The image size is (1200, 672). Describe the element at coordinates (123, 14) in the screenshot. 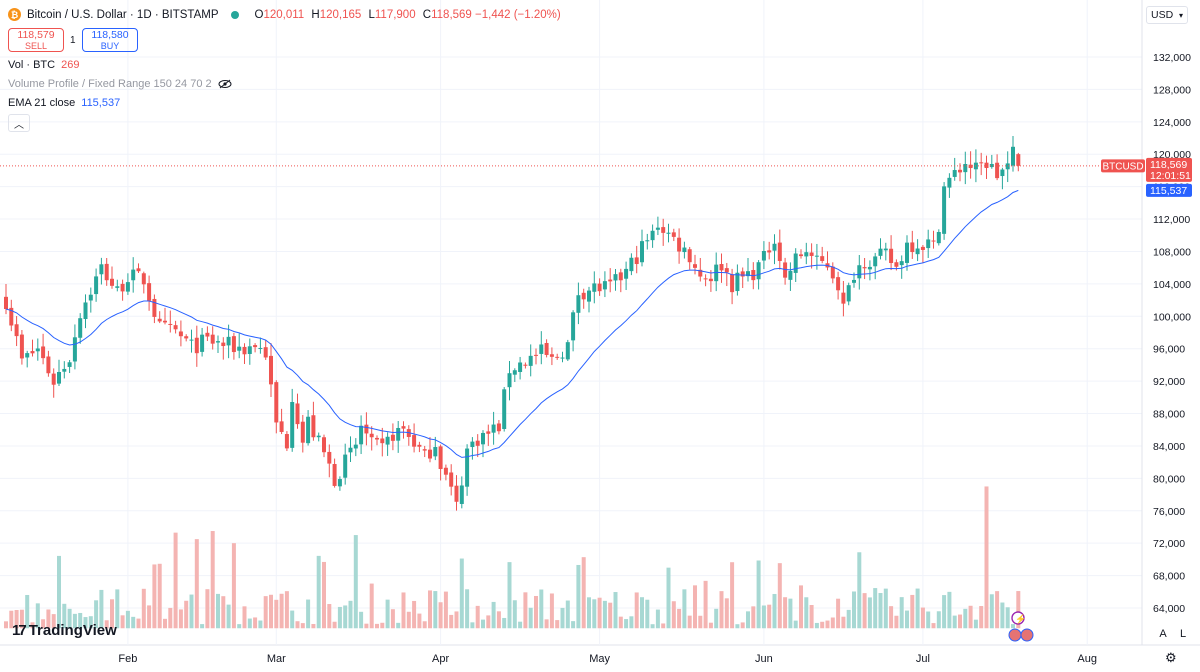

I see `symbol-title: Bitcoin / U.S. Dollar · 1D · BITSTAMP` at that location.